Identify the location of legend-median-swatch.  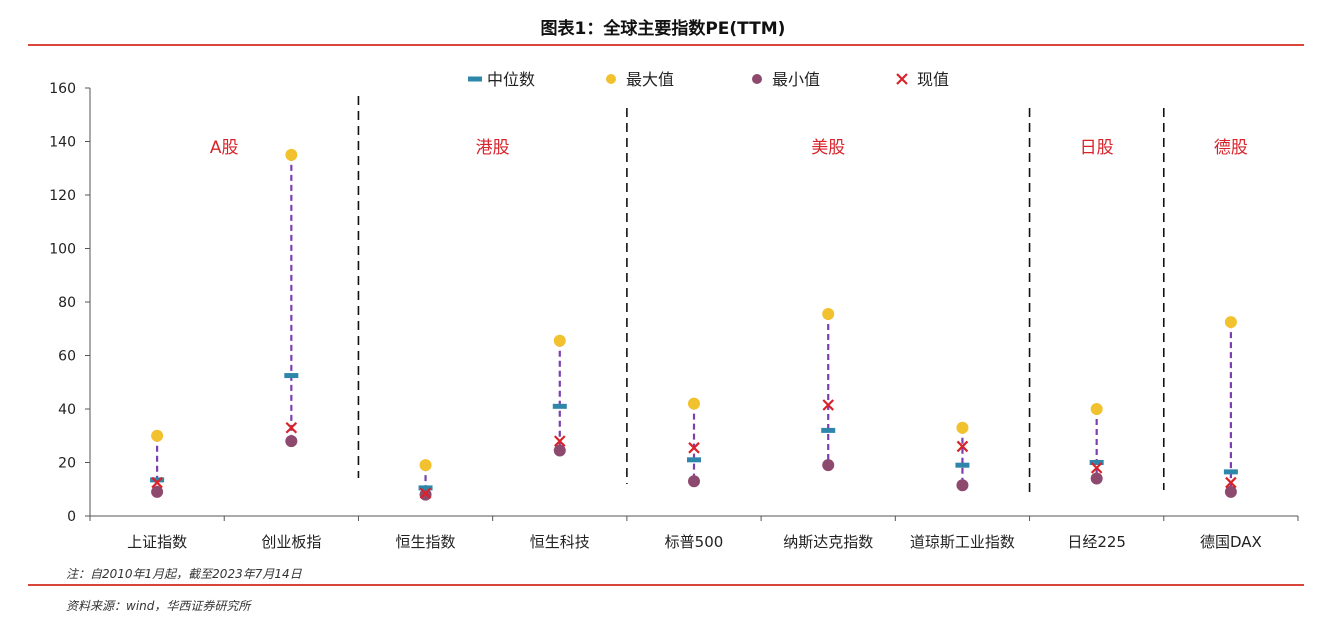
(475, 79).